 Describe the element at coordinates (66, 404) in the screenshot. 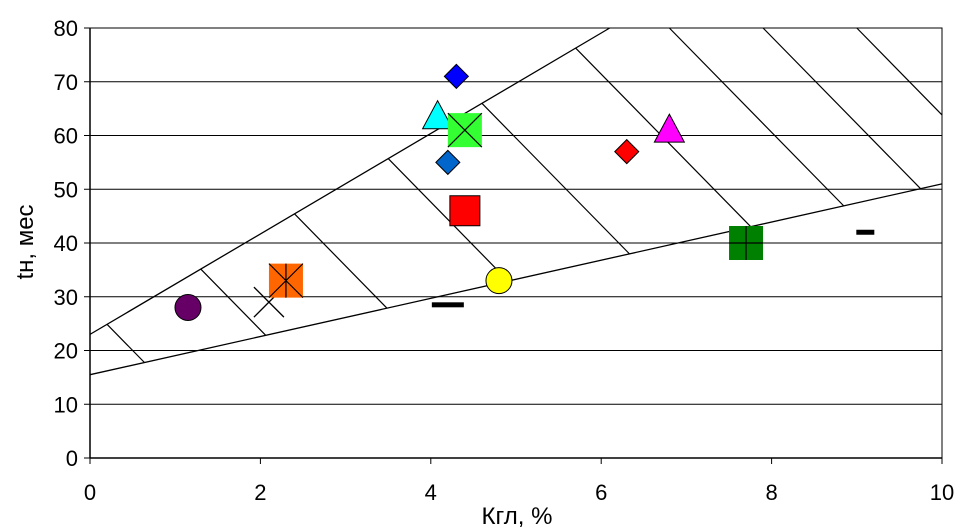

I see `y-tick-label: 10` at that location.